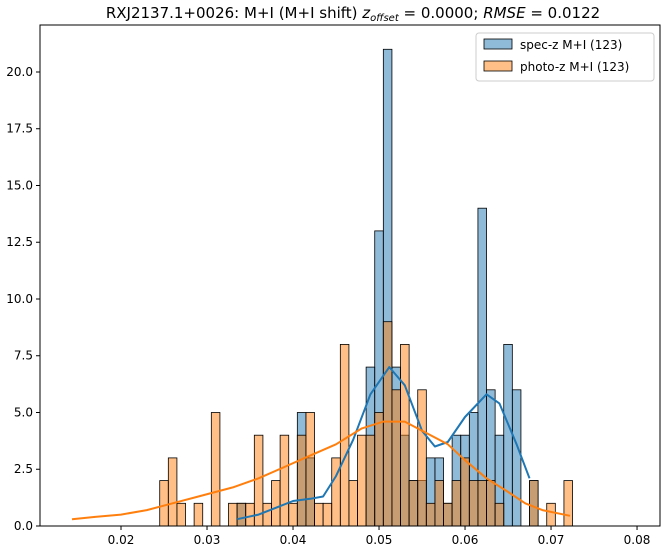 The height and width of the screenshot is (552, 664). What do you see at coordinates (23, 469) in the screenshot?
I see `y-tick-label: 2.5` at bounding box center [23, 469].